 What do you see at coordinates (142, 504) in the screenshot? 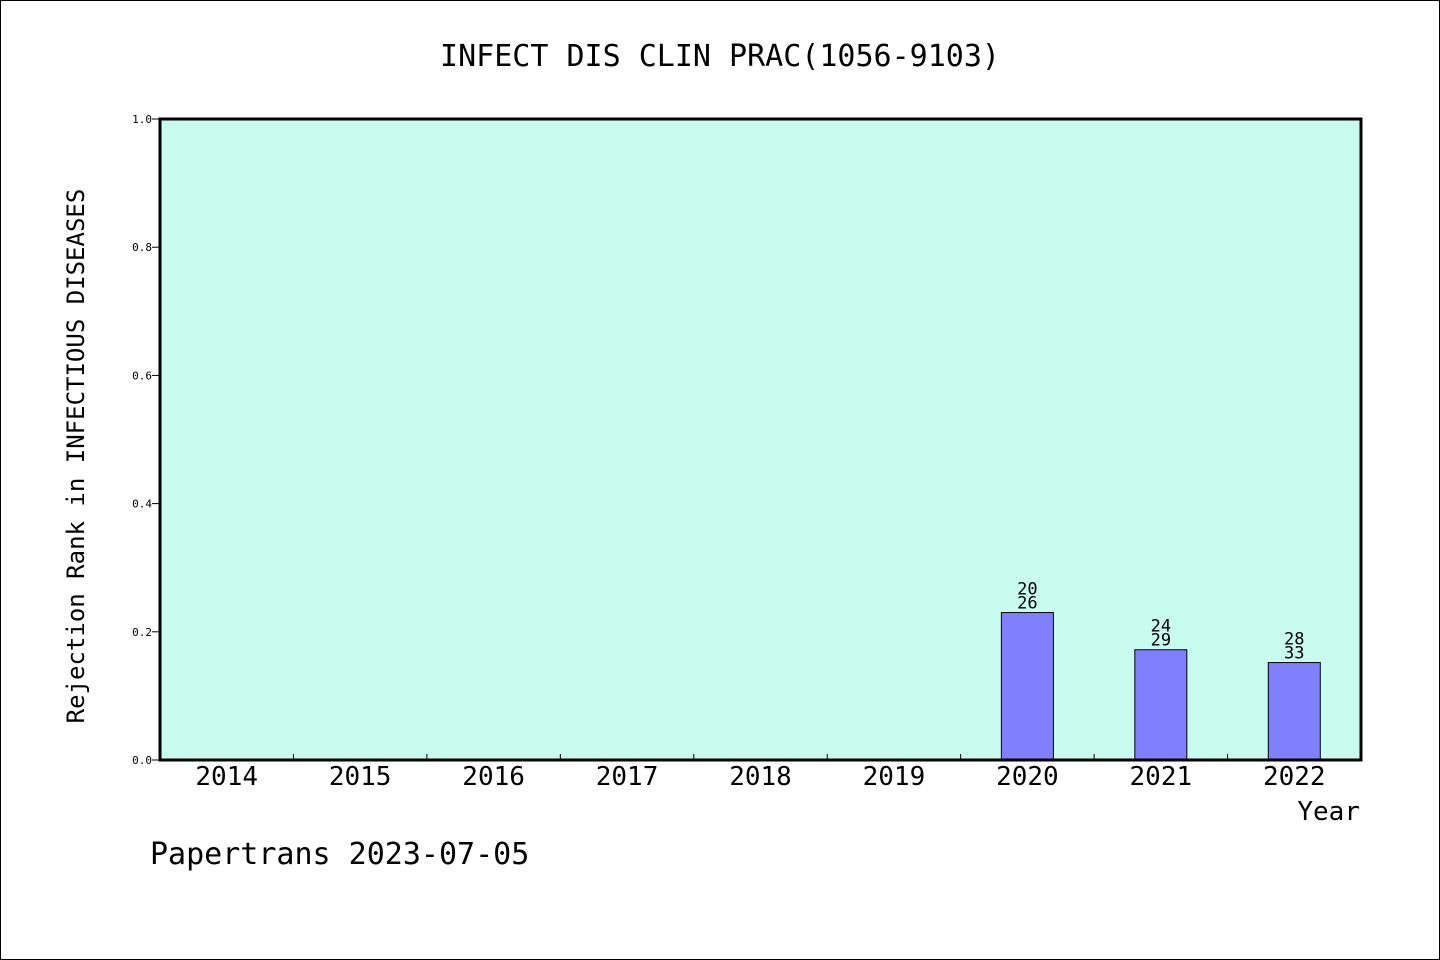
I see `y-tick-label: 0.4` at bounding box center [142, 504].